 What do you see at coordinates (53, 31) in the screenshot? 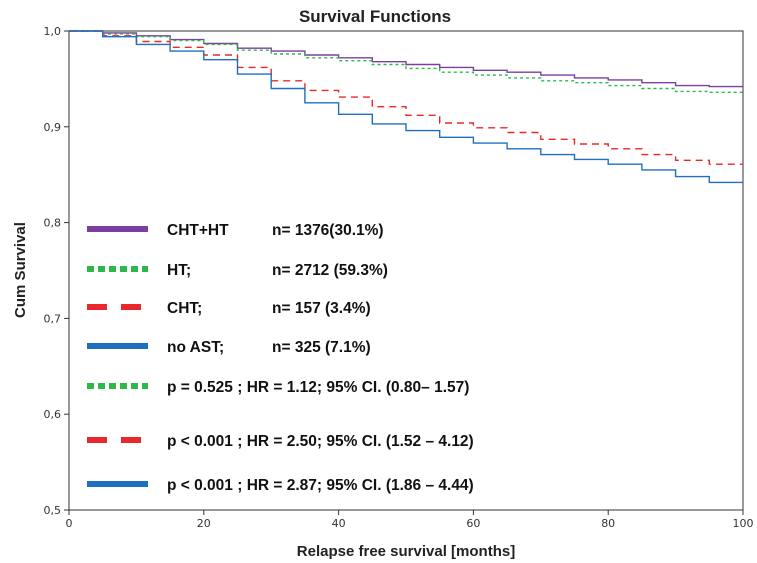
I see `y-tick-label: 1,0` at bounding box center [53, 31].